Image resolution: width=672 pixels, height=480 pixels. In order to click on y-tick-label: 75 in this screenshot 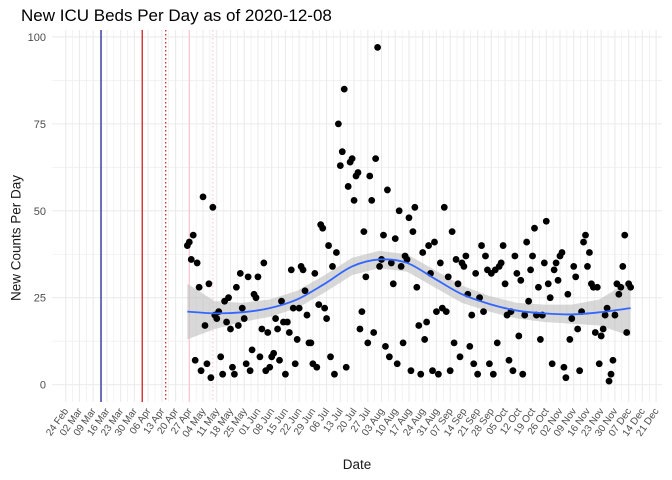, I will do `click(40, 125)`.